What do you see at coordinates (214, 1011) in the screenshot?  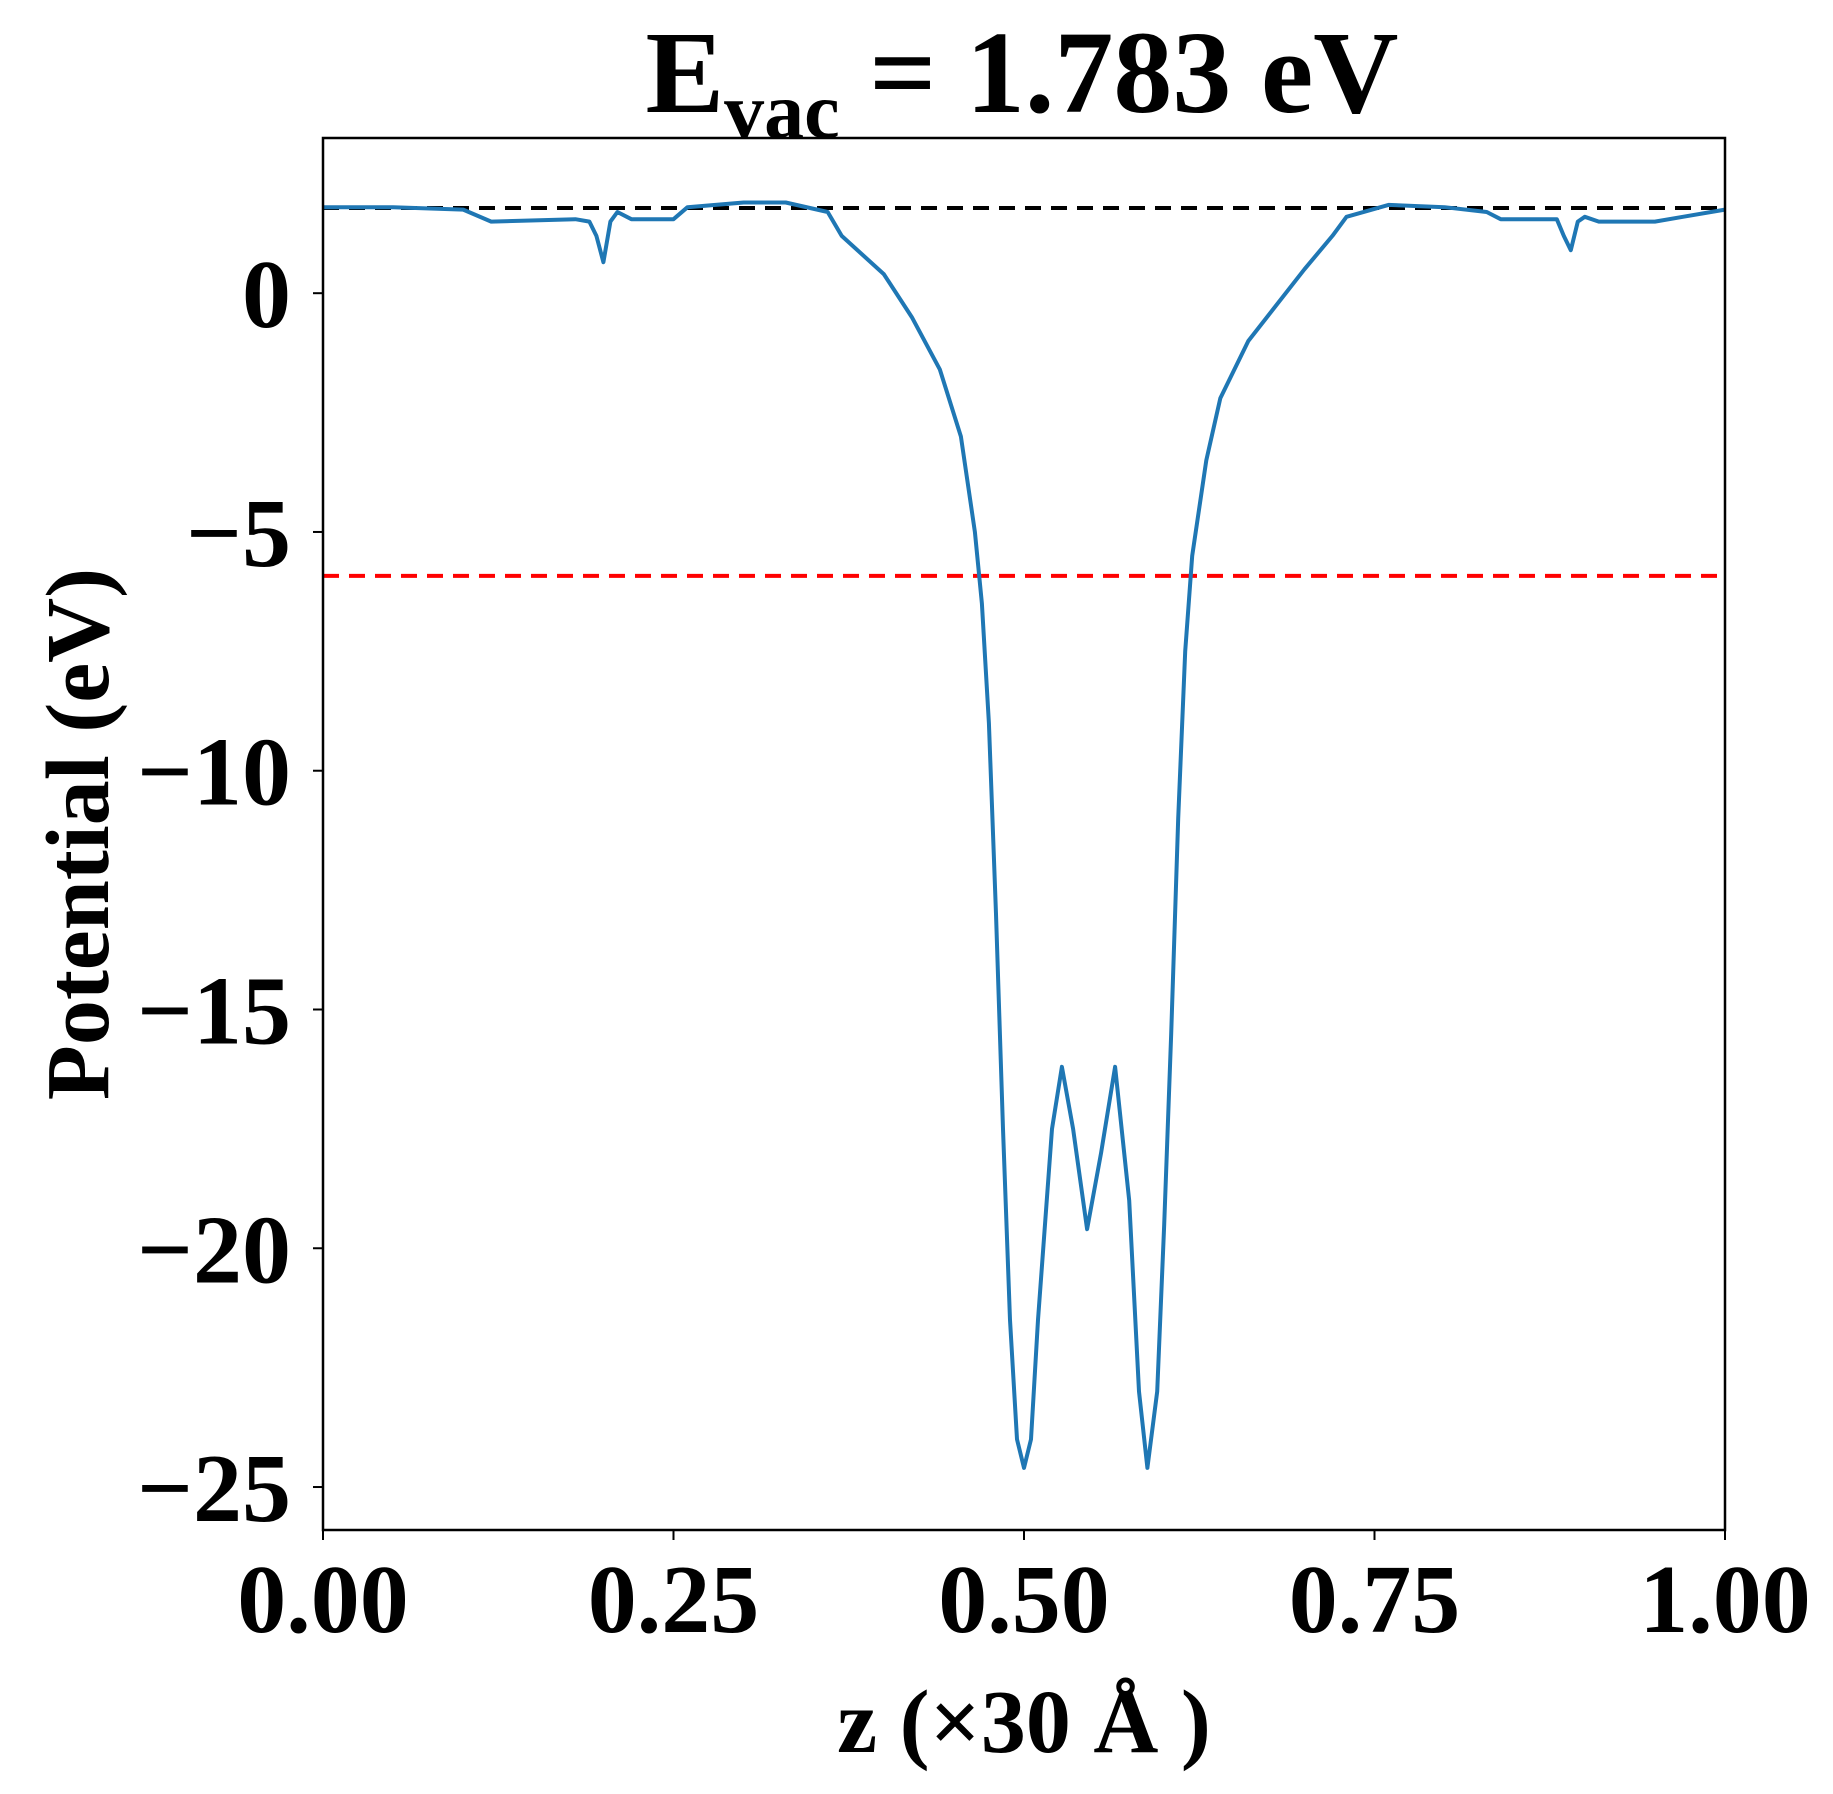 I see `y-tick-label: −15` at bounding box center [214, 1011].